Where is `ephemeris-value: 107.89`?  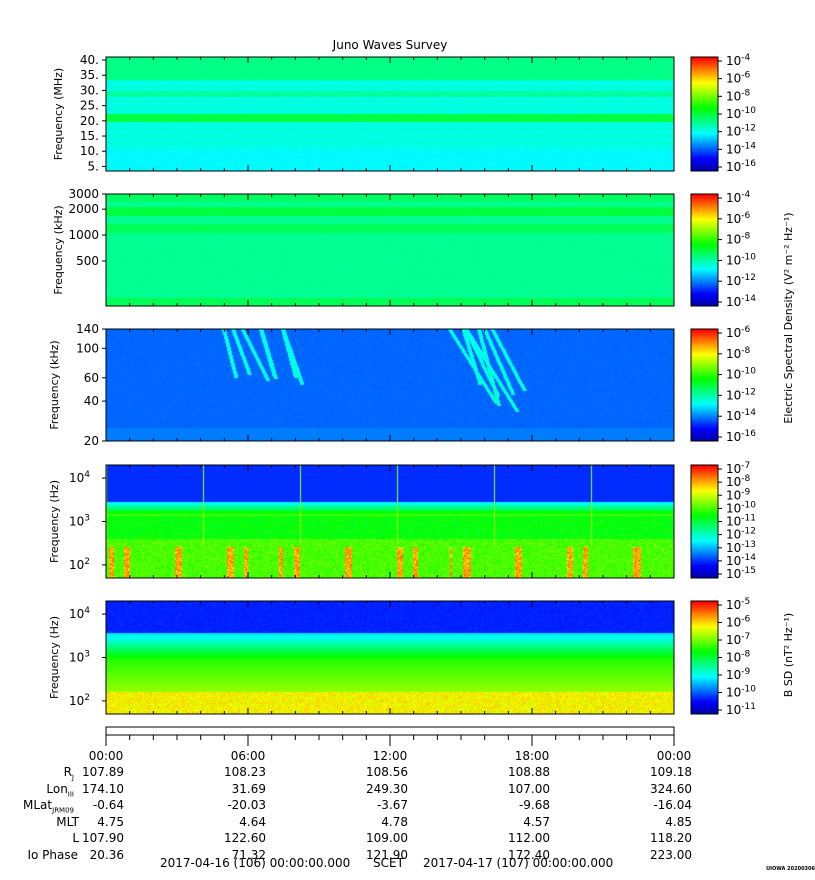 ephemeris-value: 107.89 is located at coordinates (103, 772).